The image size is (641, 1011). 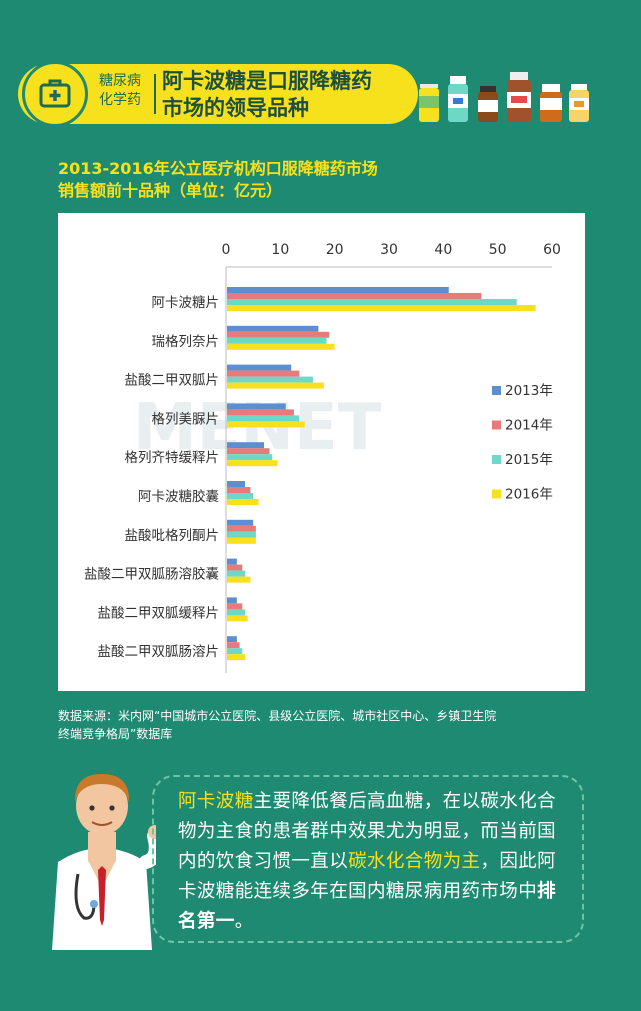 I want to click on doctor-illustration, so click(x=104, y=862).